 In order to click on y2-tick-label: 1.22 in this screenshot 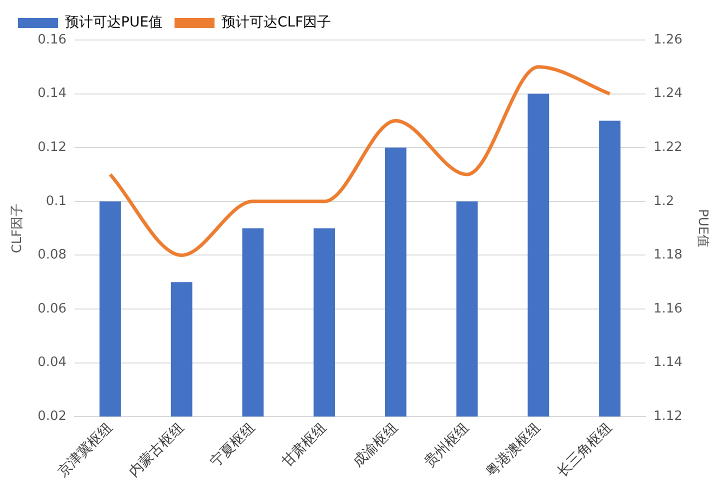, I will do `click(667, 147)`.